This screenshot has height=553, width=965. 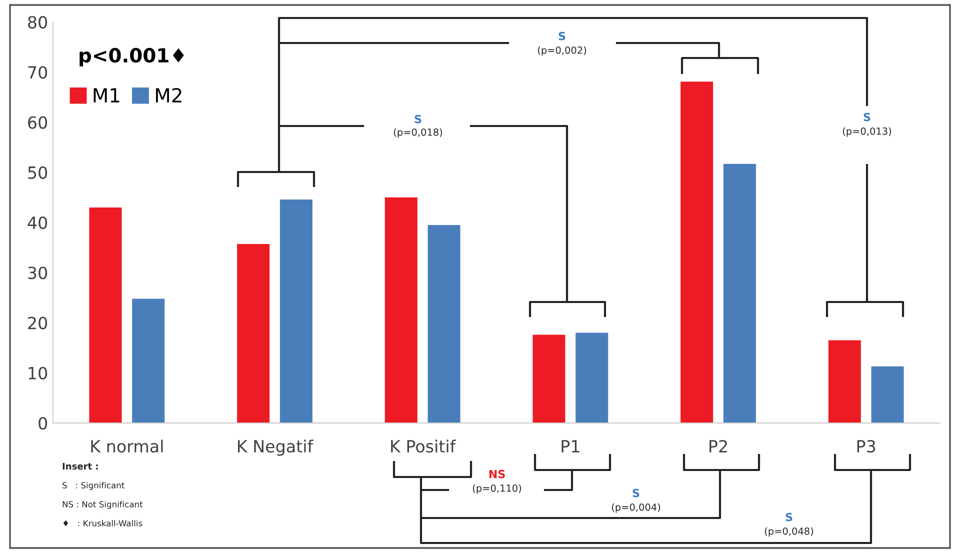 I want to click on y-tick-label: 10, so click(x=38, y=373).